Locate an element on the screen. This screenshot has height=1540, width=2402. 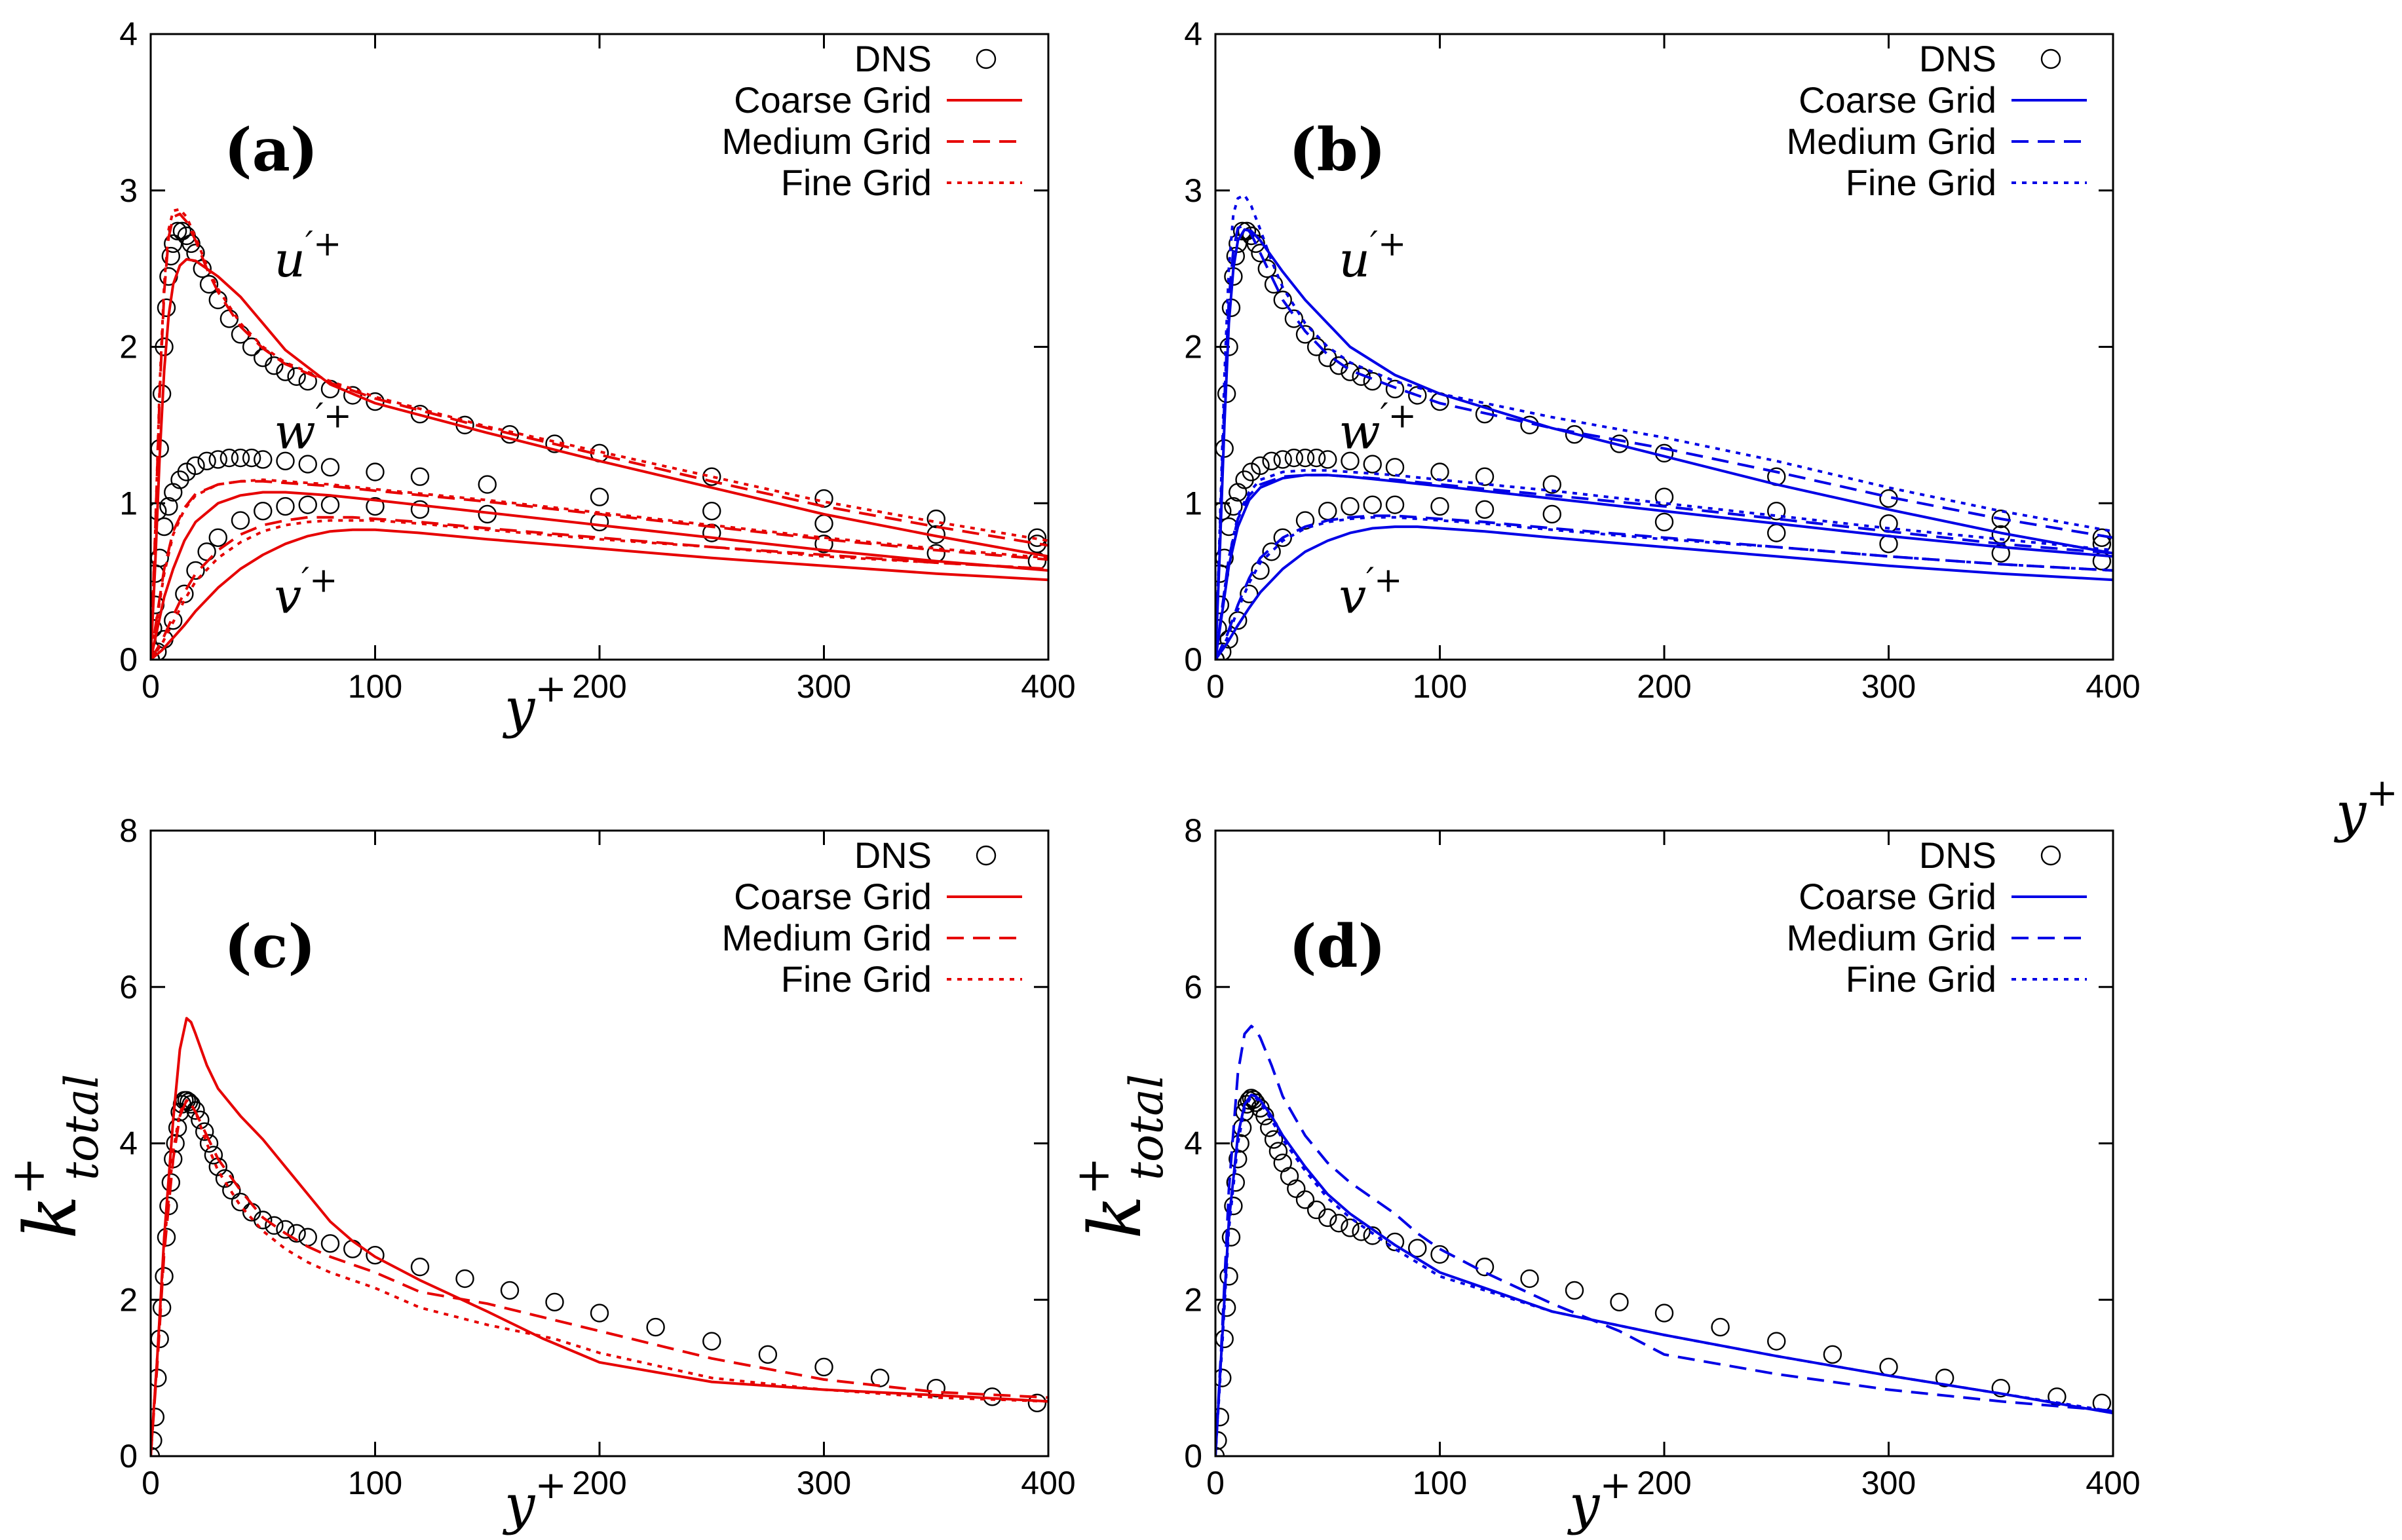
x-axis-label: y+ is located at coordinates (534, 1499).